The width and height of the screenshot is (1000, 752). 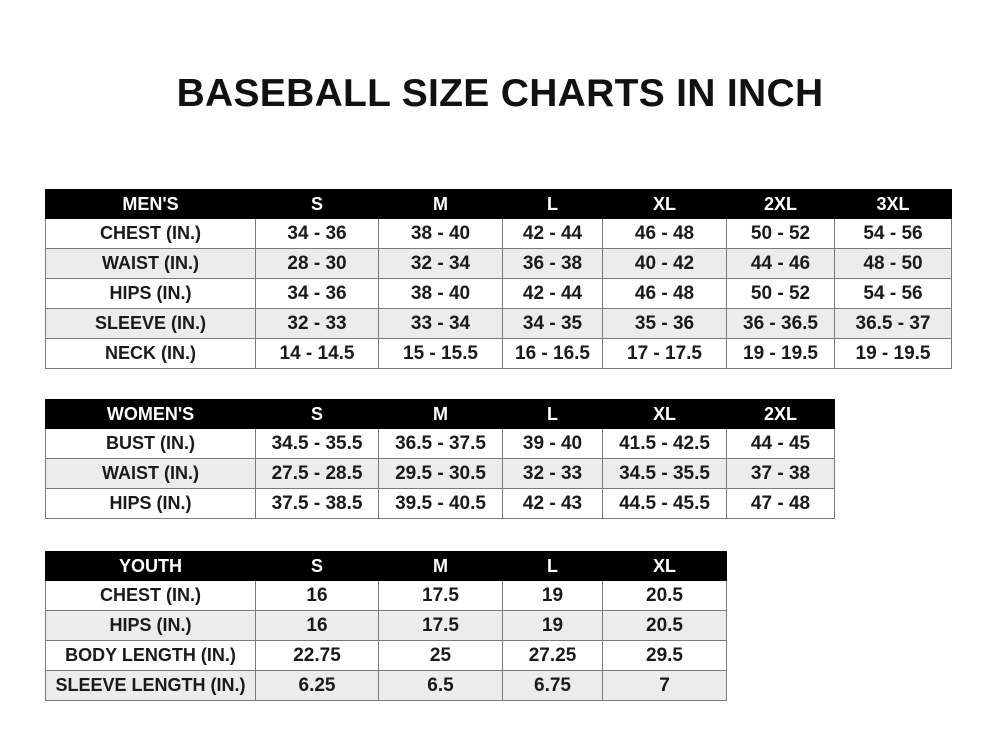 I want to click on table-category-header: WOMEN'S, so click(x=150, y=414).